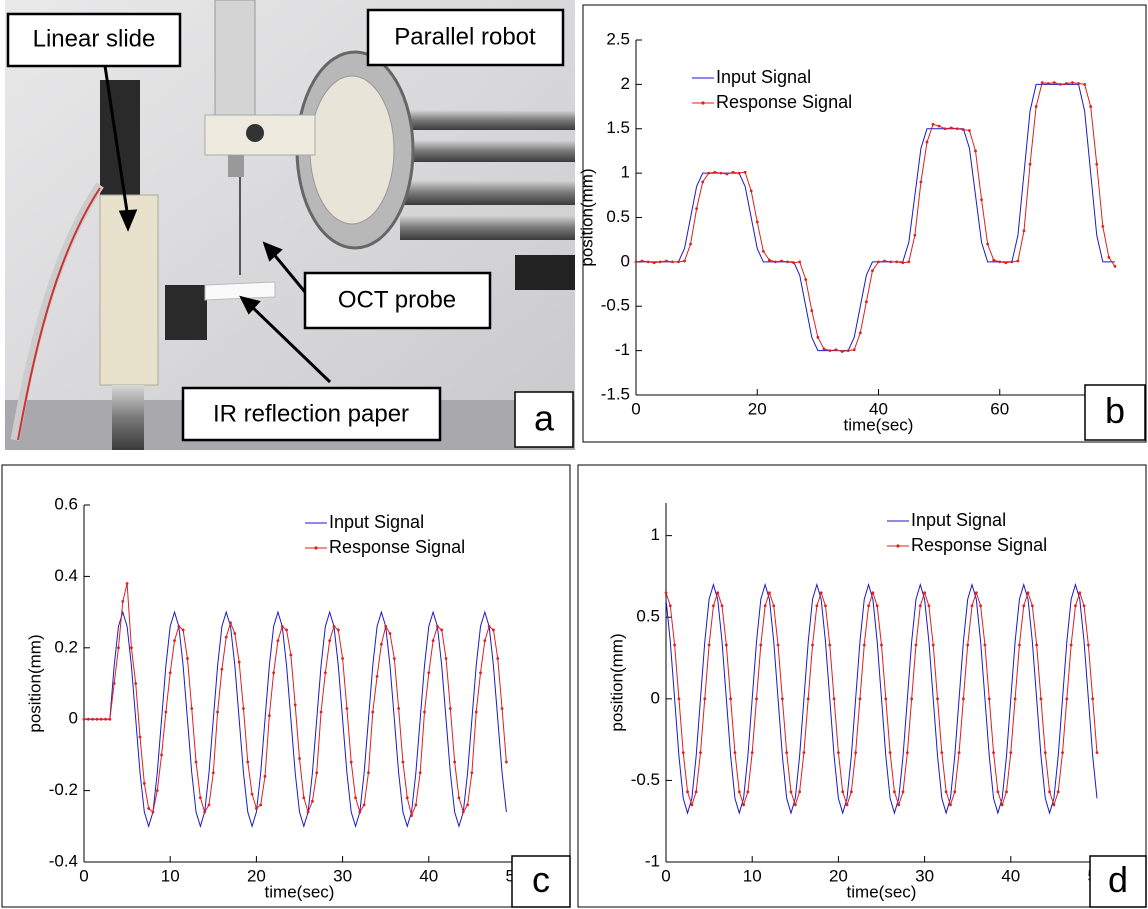  What do you see at coordinates (979, 545) in the screenshot?
I see `legend-label: Response Signal` at bounding box center [979, 545].